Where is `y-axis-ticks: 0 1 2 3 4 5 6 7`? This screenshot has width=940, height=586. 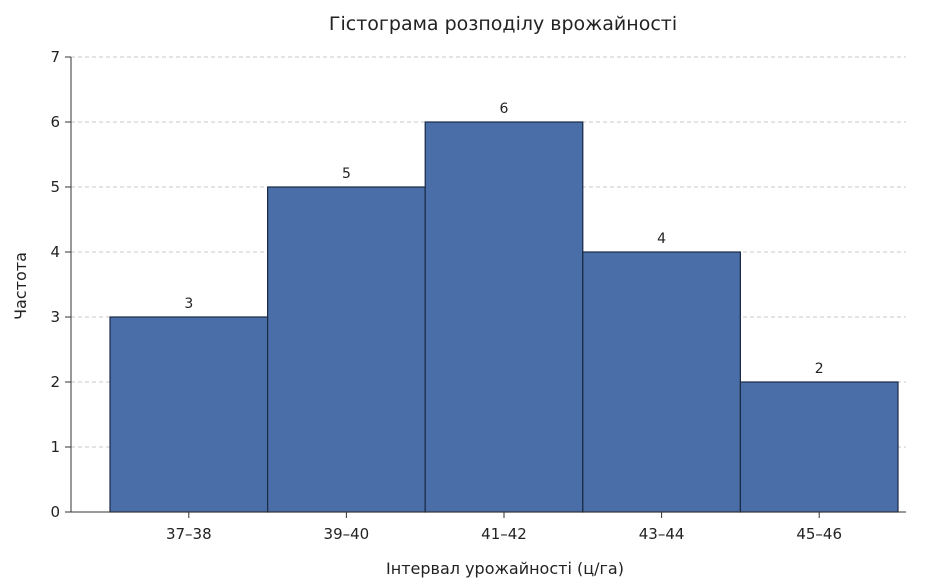 y-axis-ticks: 0 1 2 3 4 5 6 7 is located at coordinates (60, 284).